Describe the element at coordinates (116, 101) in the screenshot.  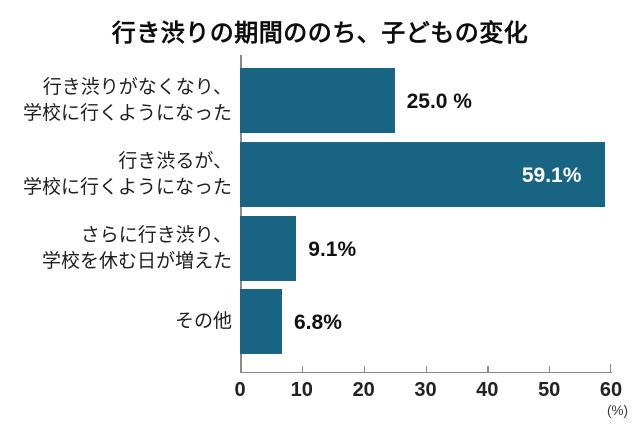
I see `category-label: 行き渋りがなくなり、学校に行くようになった` at that location.